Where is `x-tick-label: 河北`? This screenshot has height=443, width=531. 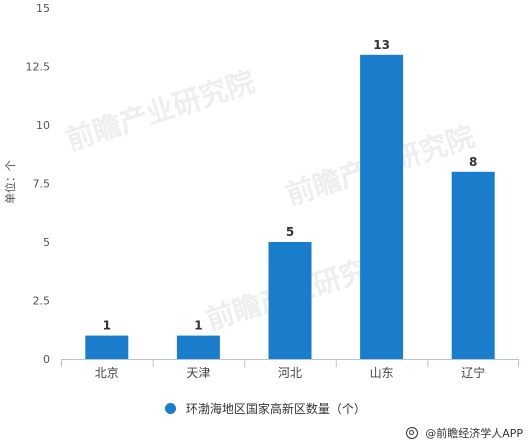 x-tick-label: 河北 is located at coordinates (290, 373).